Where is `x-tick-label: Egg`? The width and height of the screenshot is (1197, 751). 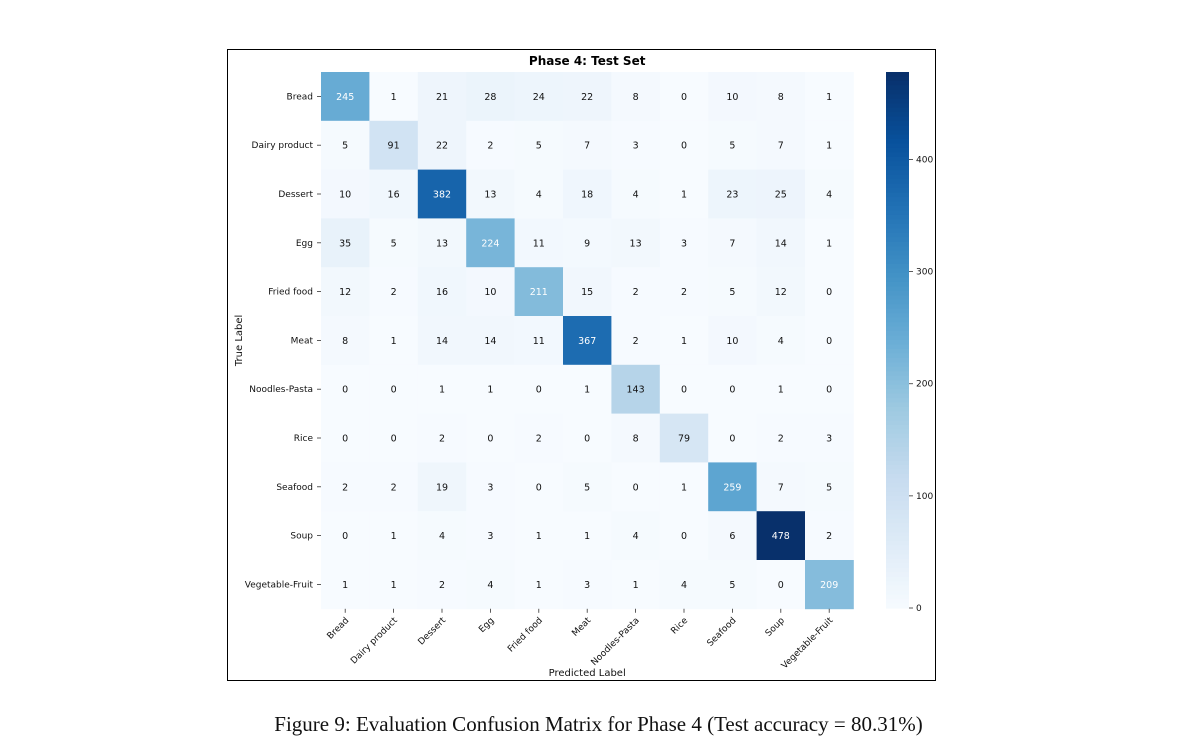
x-tick-label: Egg is located at coordinates (486, 625).